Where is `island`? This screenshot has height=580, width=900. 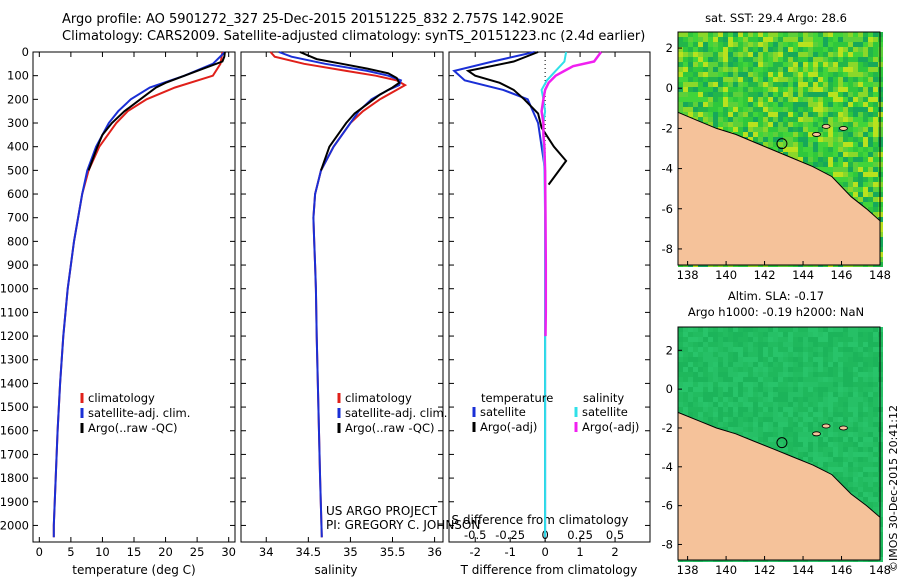 island is located at coordinates (843, 428).